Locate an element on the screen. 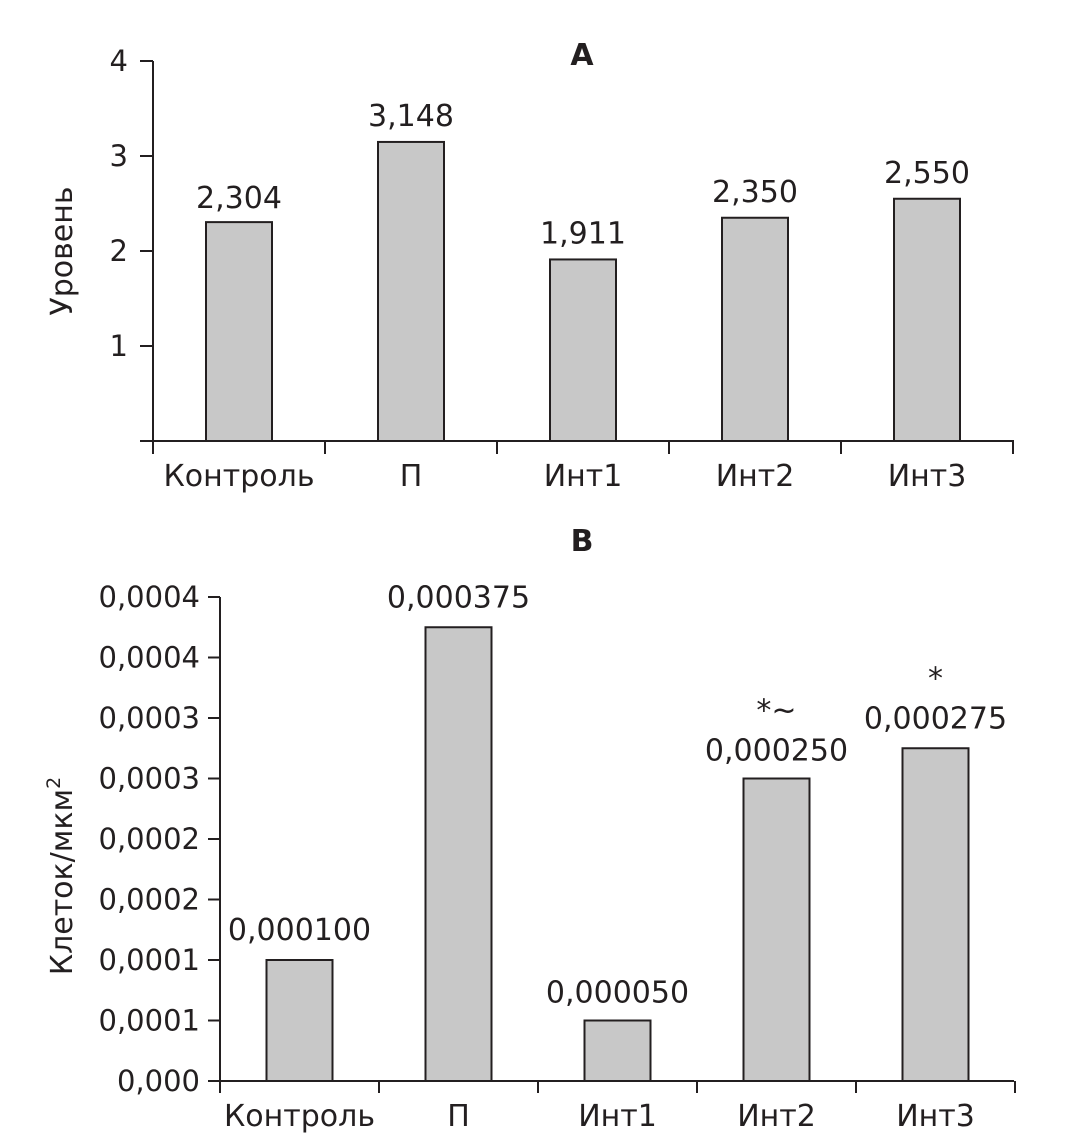  panel-a-category-labels: Контроль П Инт1 Инт2 Инт3 is located at coordinates (565, 476).